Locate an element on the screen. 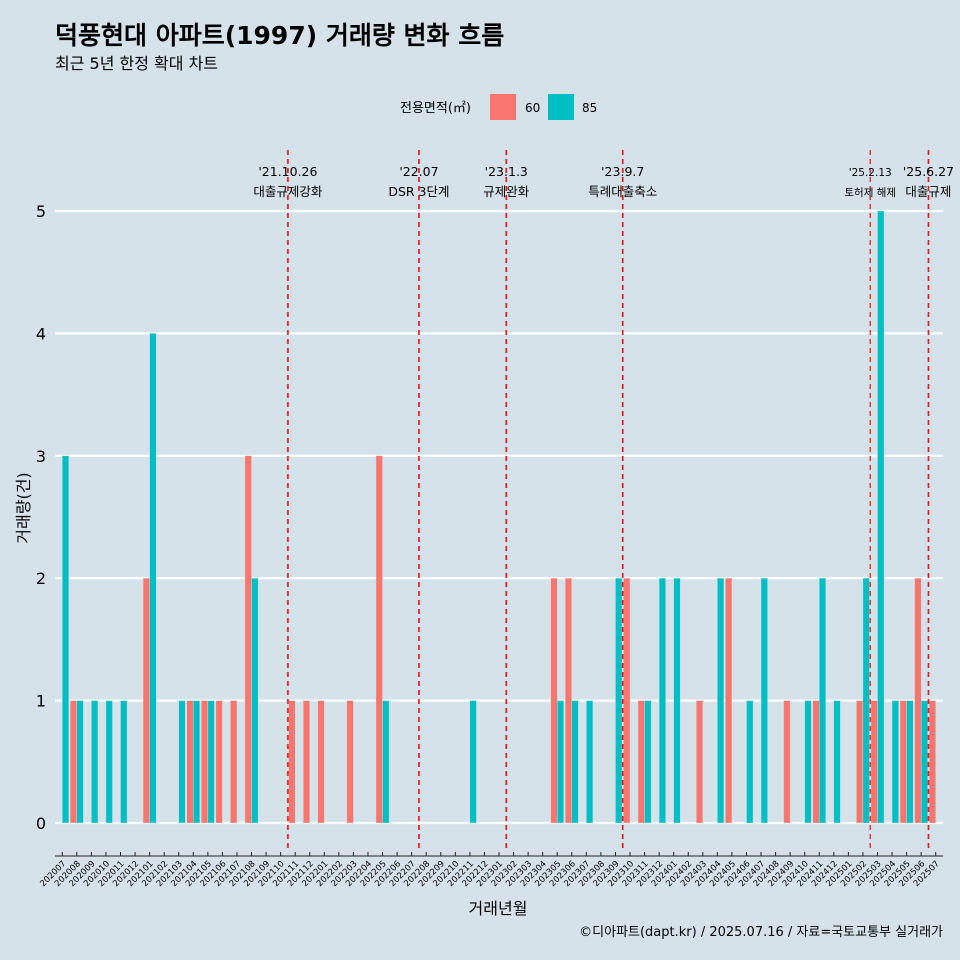 The width and height of the screenshot is (960, 960). event-label: 규제완화 is located at coordinates (506, 191).